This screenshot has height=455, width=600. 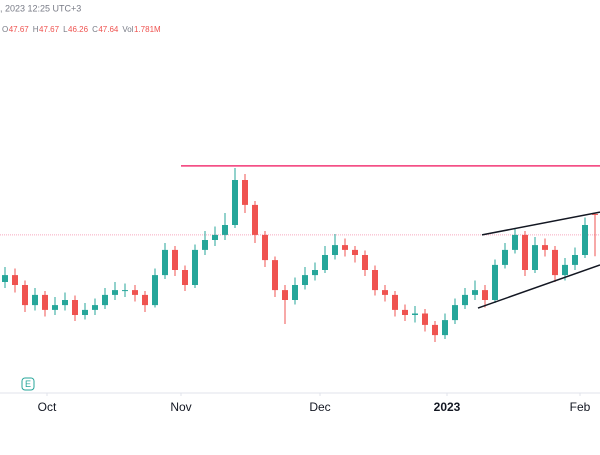 I want to click on legend-value: 47.64, so click(x=108, y=29).